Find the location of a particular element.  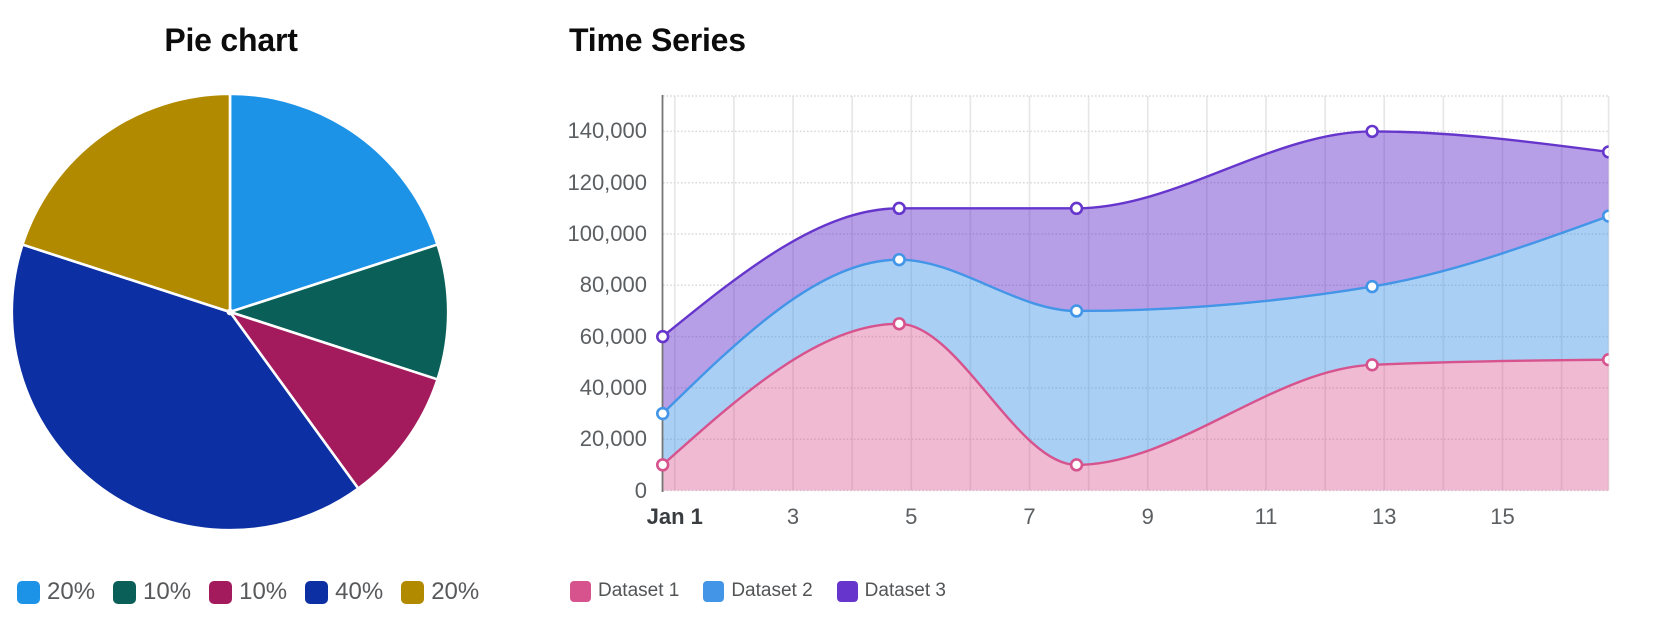

x-axis-label-5: 5 is located at coordinates (911, 516).